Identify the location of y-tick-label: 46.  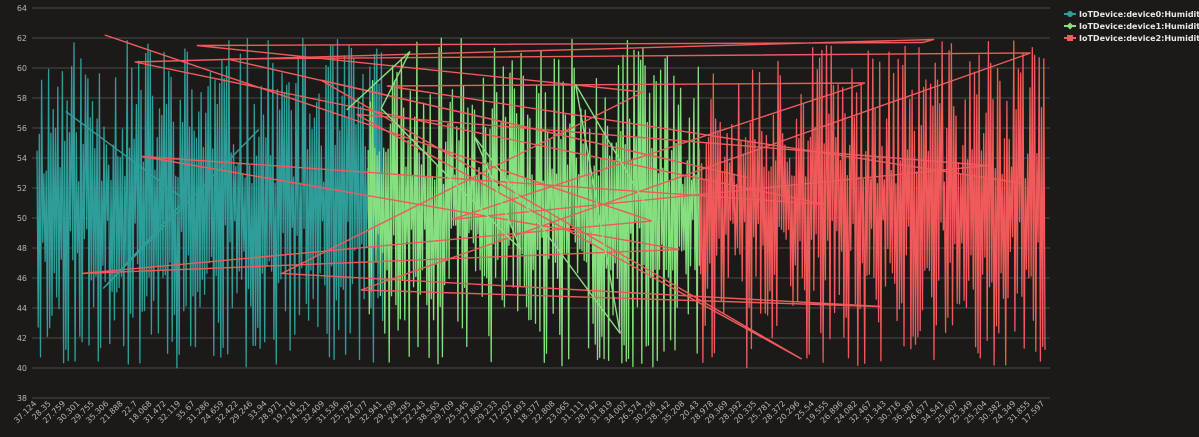
(22, 278).